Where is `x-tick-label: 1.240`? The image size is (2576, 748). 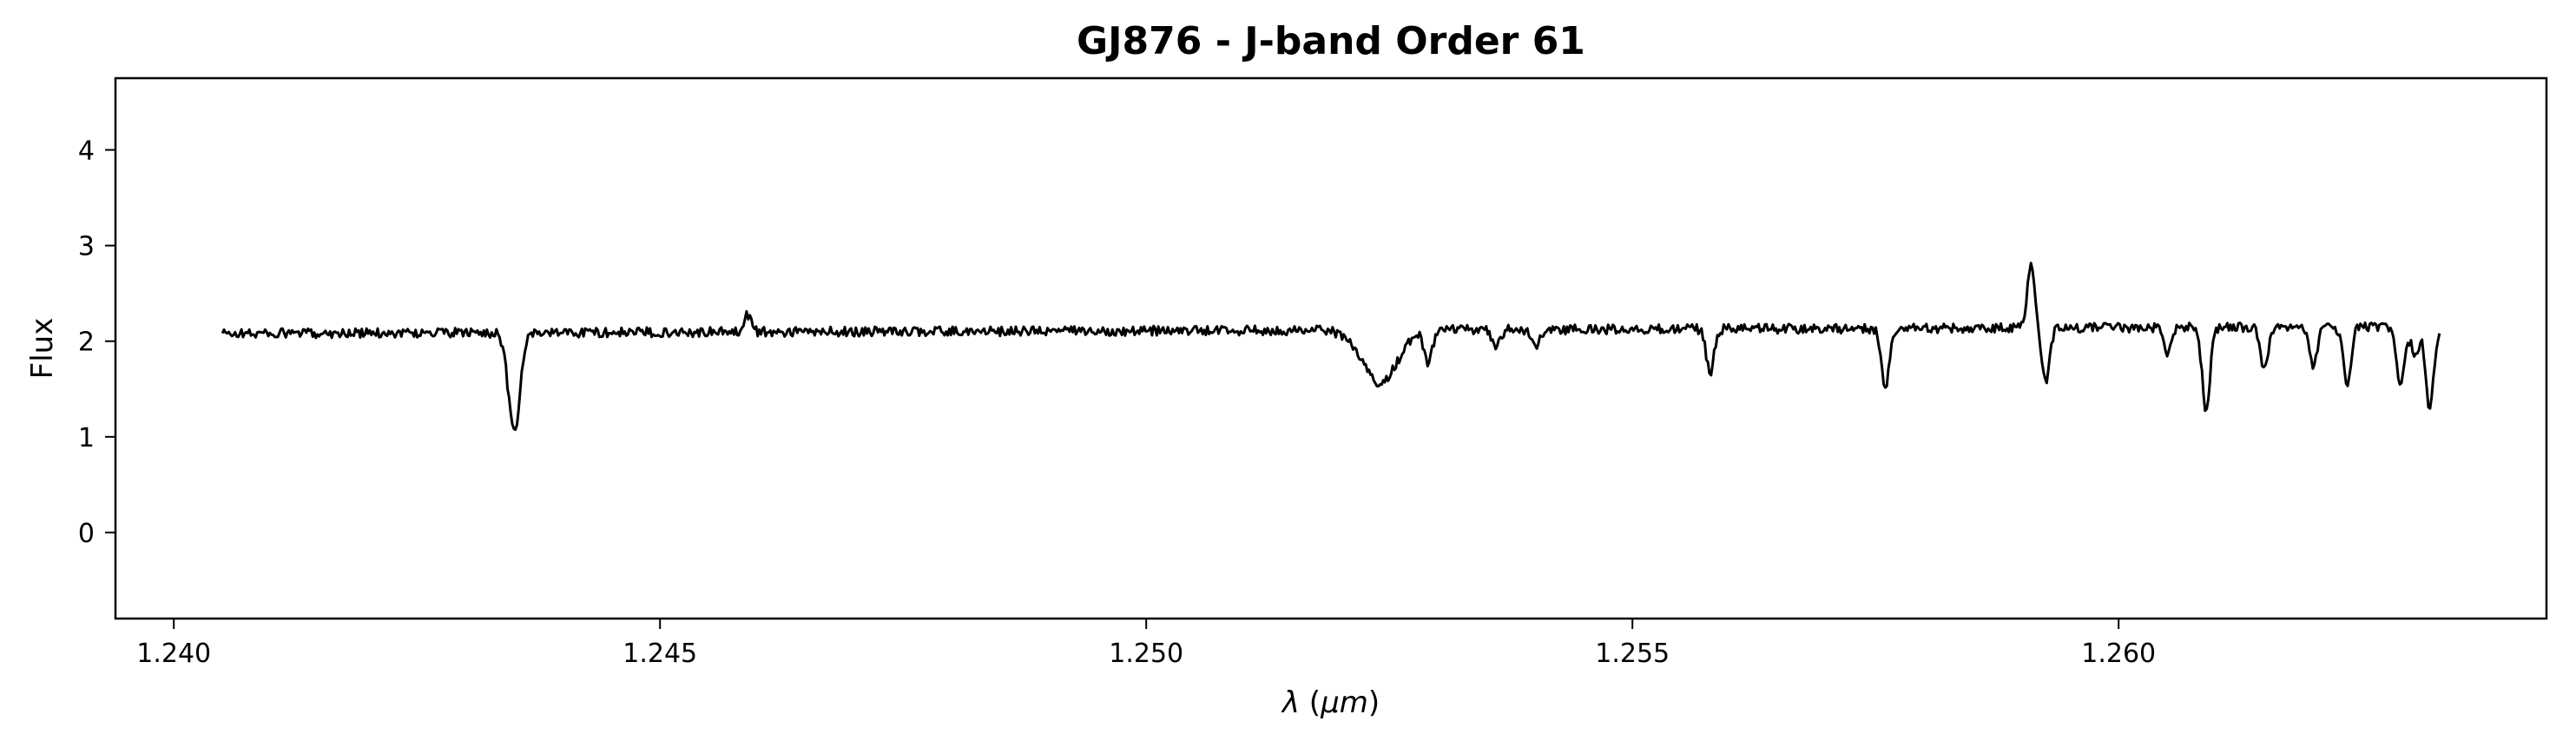 x-tick-label: 1.240 is located at coordinates (173, 654).